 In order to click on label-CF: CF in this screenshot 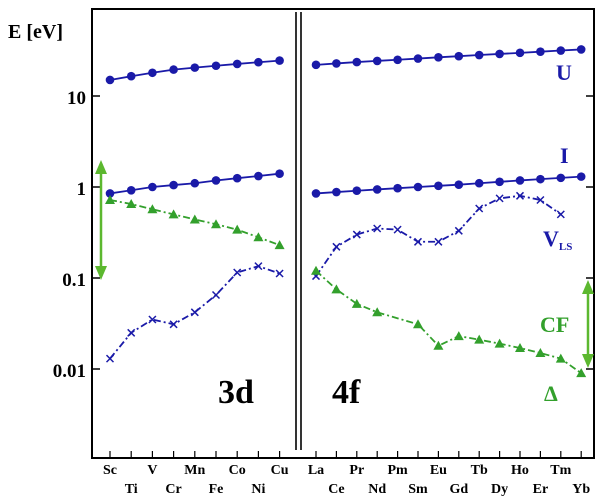, I will do `click(554, 324)`.